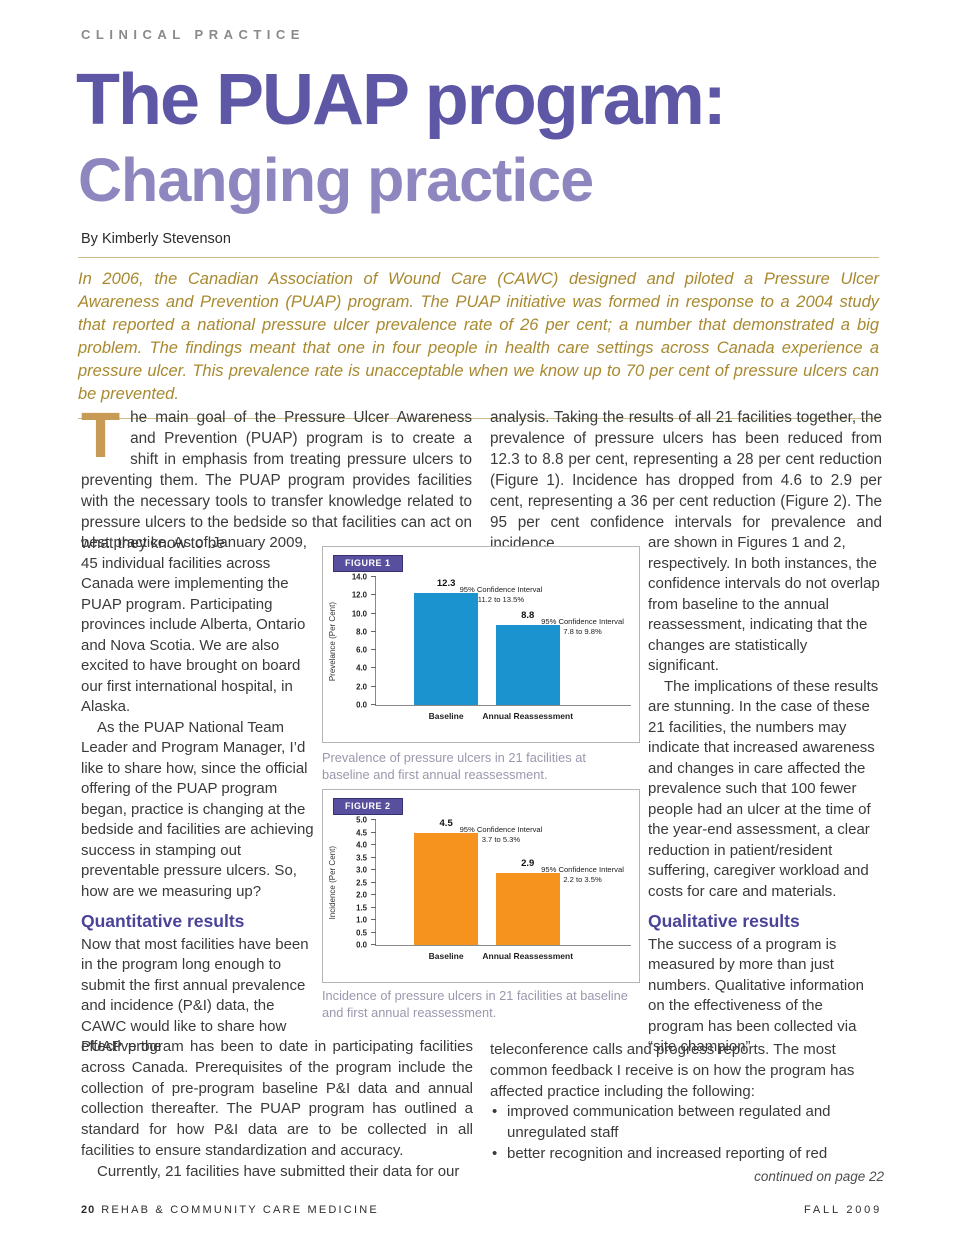 This screenshot has width=960, height=1247. I want to click on dropcap-letter: T, so click(101, 435).